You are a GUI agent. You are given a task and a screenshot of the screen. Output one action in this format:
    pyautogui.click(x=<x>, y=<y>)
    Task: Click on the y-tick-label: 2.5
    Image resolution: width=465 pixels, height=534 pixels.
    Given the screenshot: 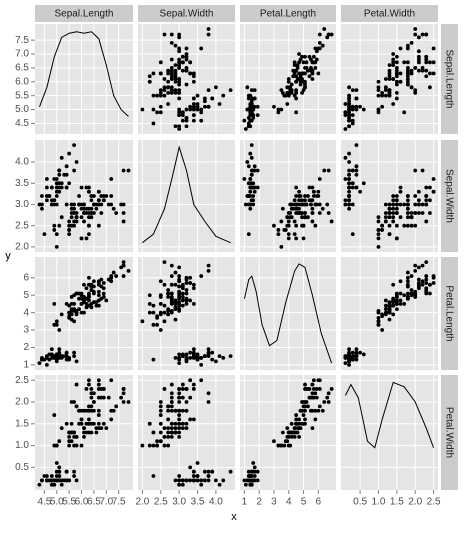 What is the action you would take?
    pyautogui.click(x=22, y=380)
    